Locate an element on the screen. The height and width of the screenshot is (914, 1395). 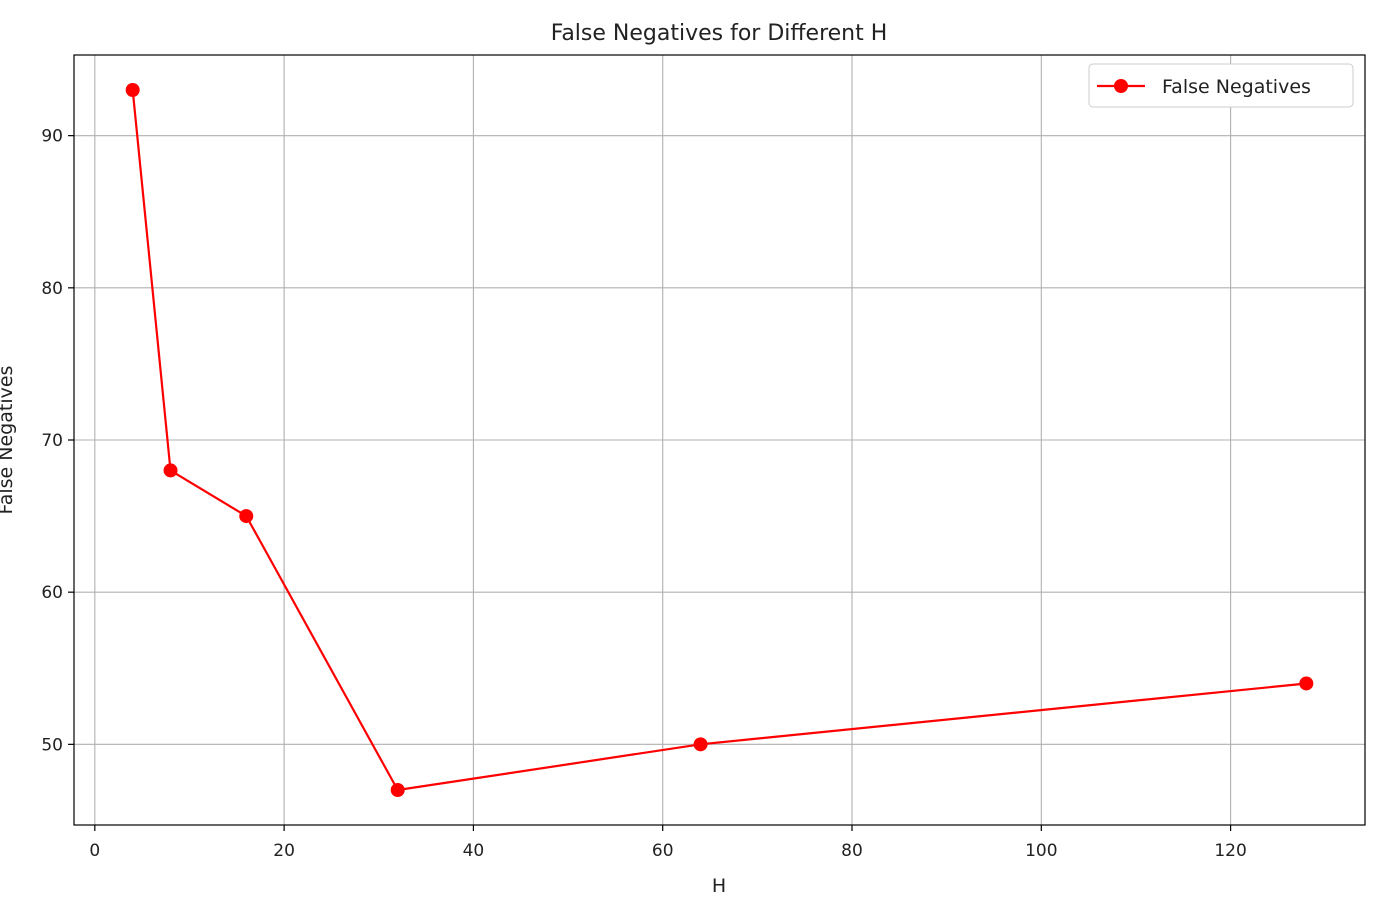
legend-entry-false-negatives: False Negatives is located at coordinates (1236, 87).